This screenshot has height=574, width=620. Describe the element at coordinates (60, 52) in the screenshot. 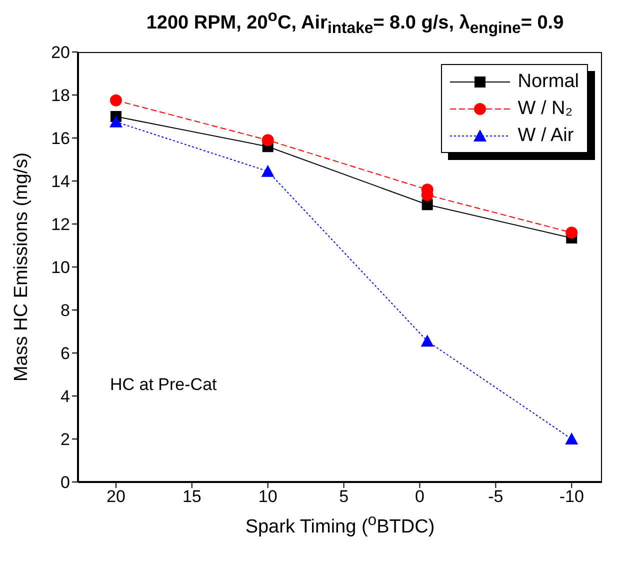

I see `y-tick-label: 20` at that location.